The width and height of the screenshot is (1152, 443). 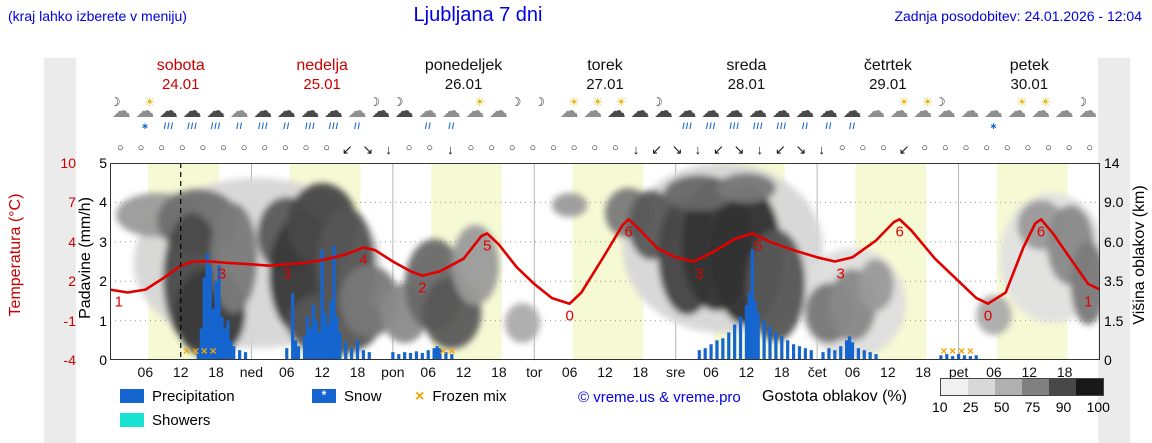 What do you see at coordinates (1029, 65) in the screenshot?
I see `day-name: petek` at bounding box center [1029, 65].